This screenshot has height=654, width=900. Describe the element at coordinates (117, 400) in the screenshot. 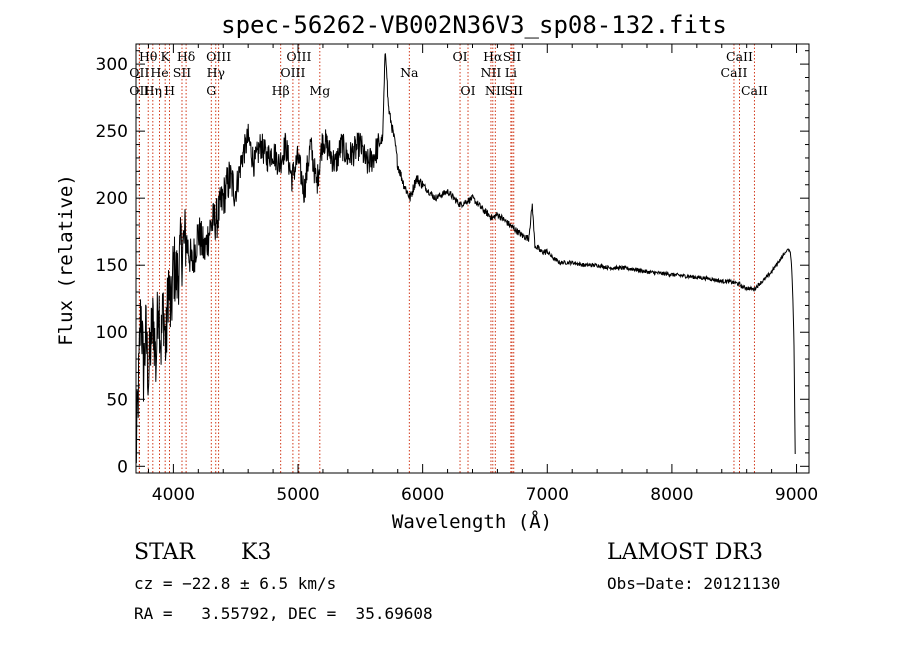

I see `y-tick-label: 50` at that location.